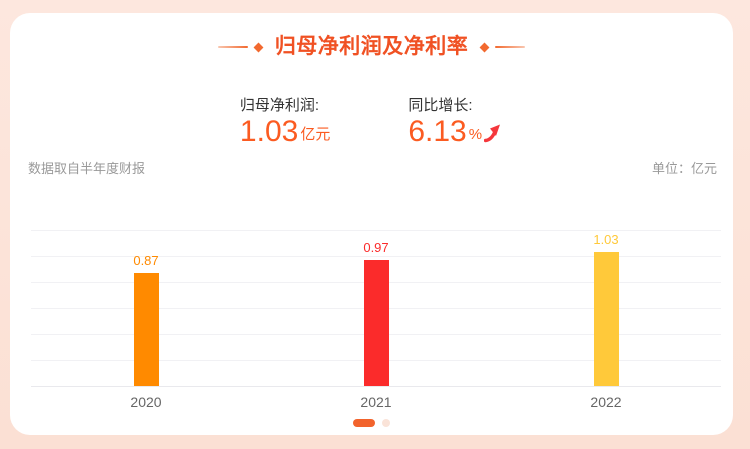 This screenshot has width=750, height=449. I want to click on stat-net-profit: 归母净利润: 1.03 亿元, so click(285, 122).